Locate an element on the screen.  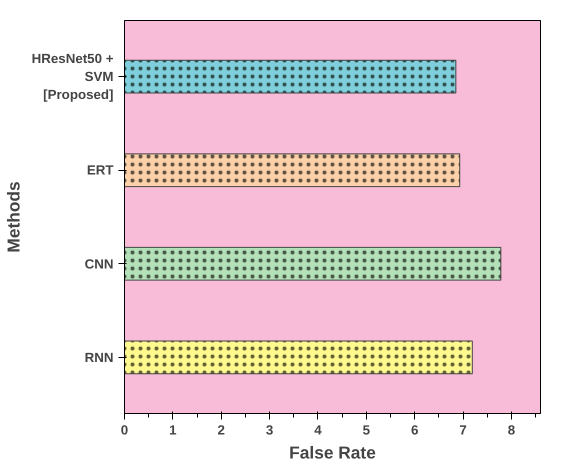
x-tick-label: 6 is located at coordinates (414, 430).